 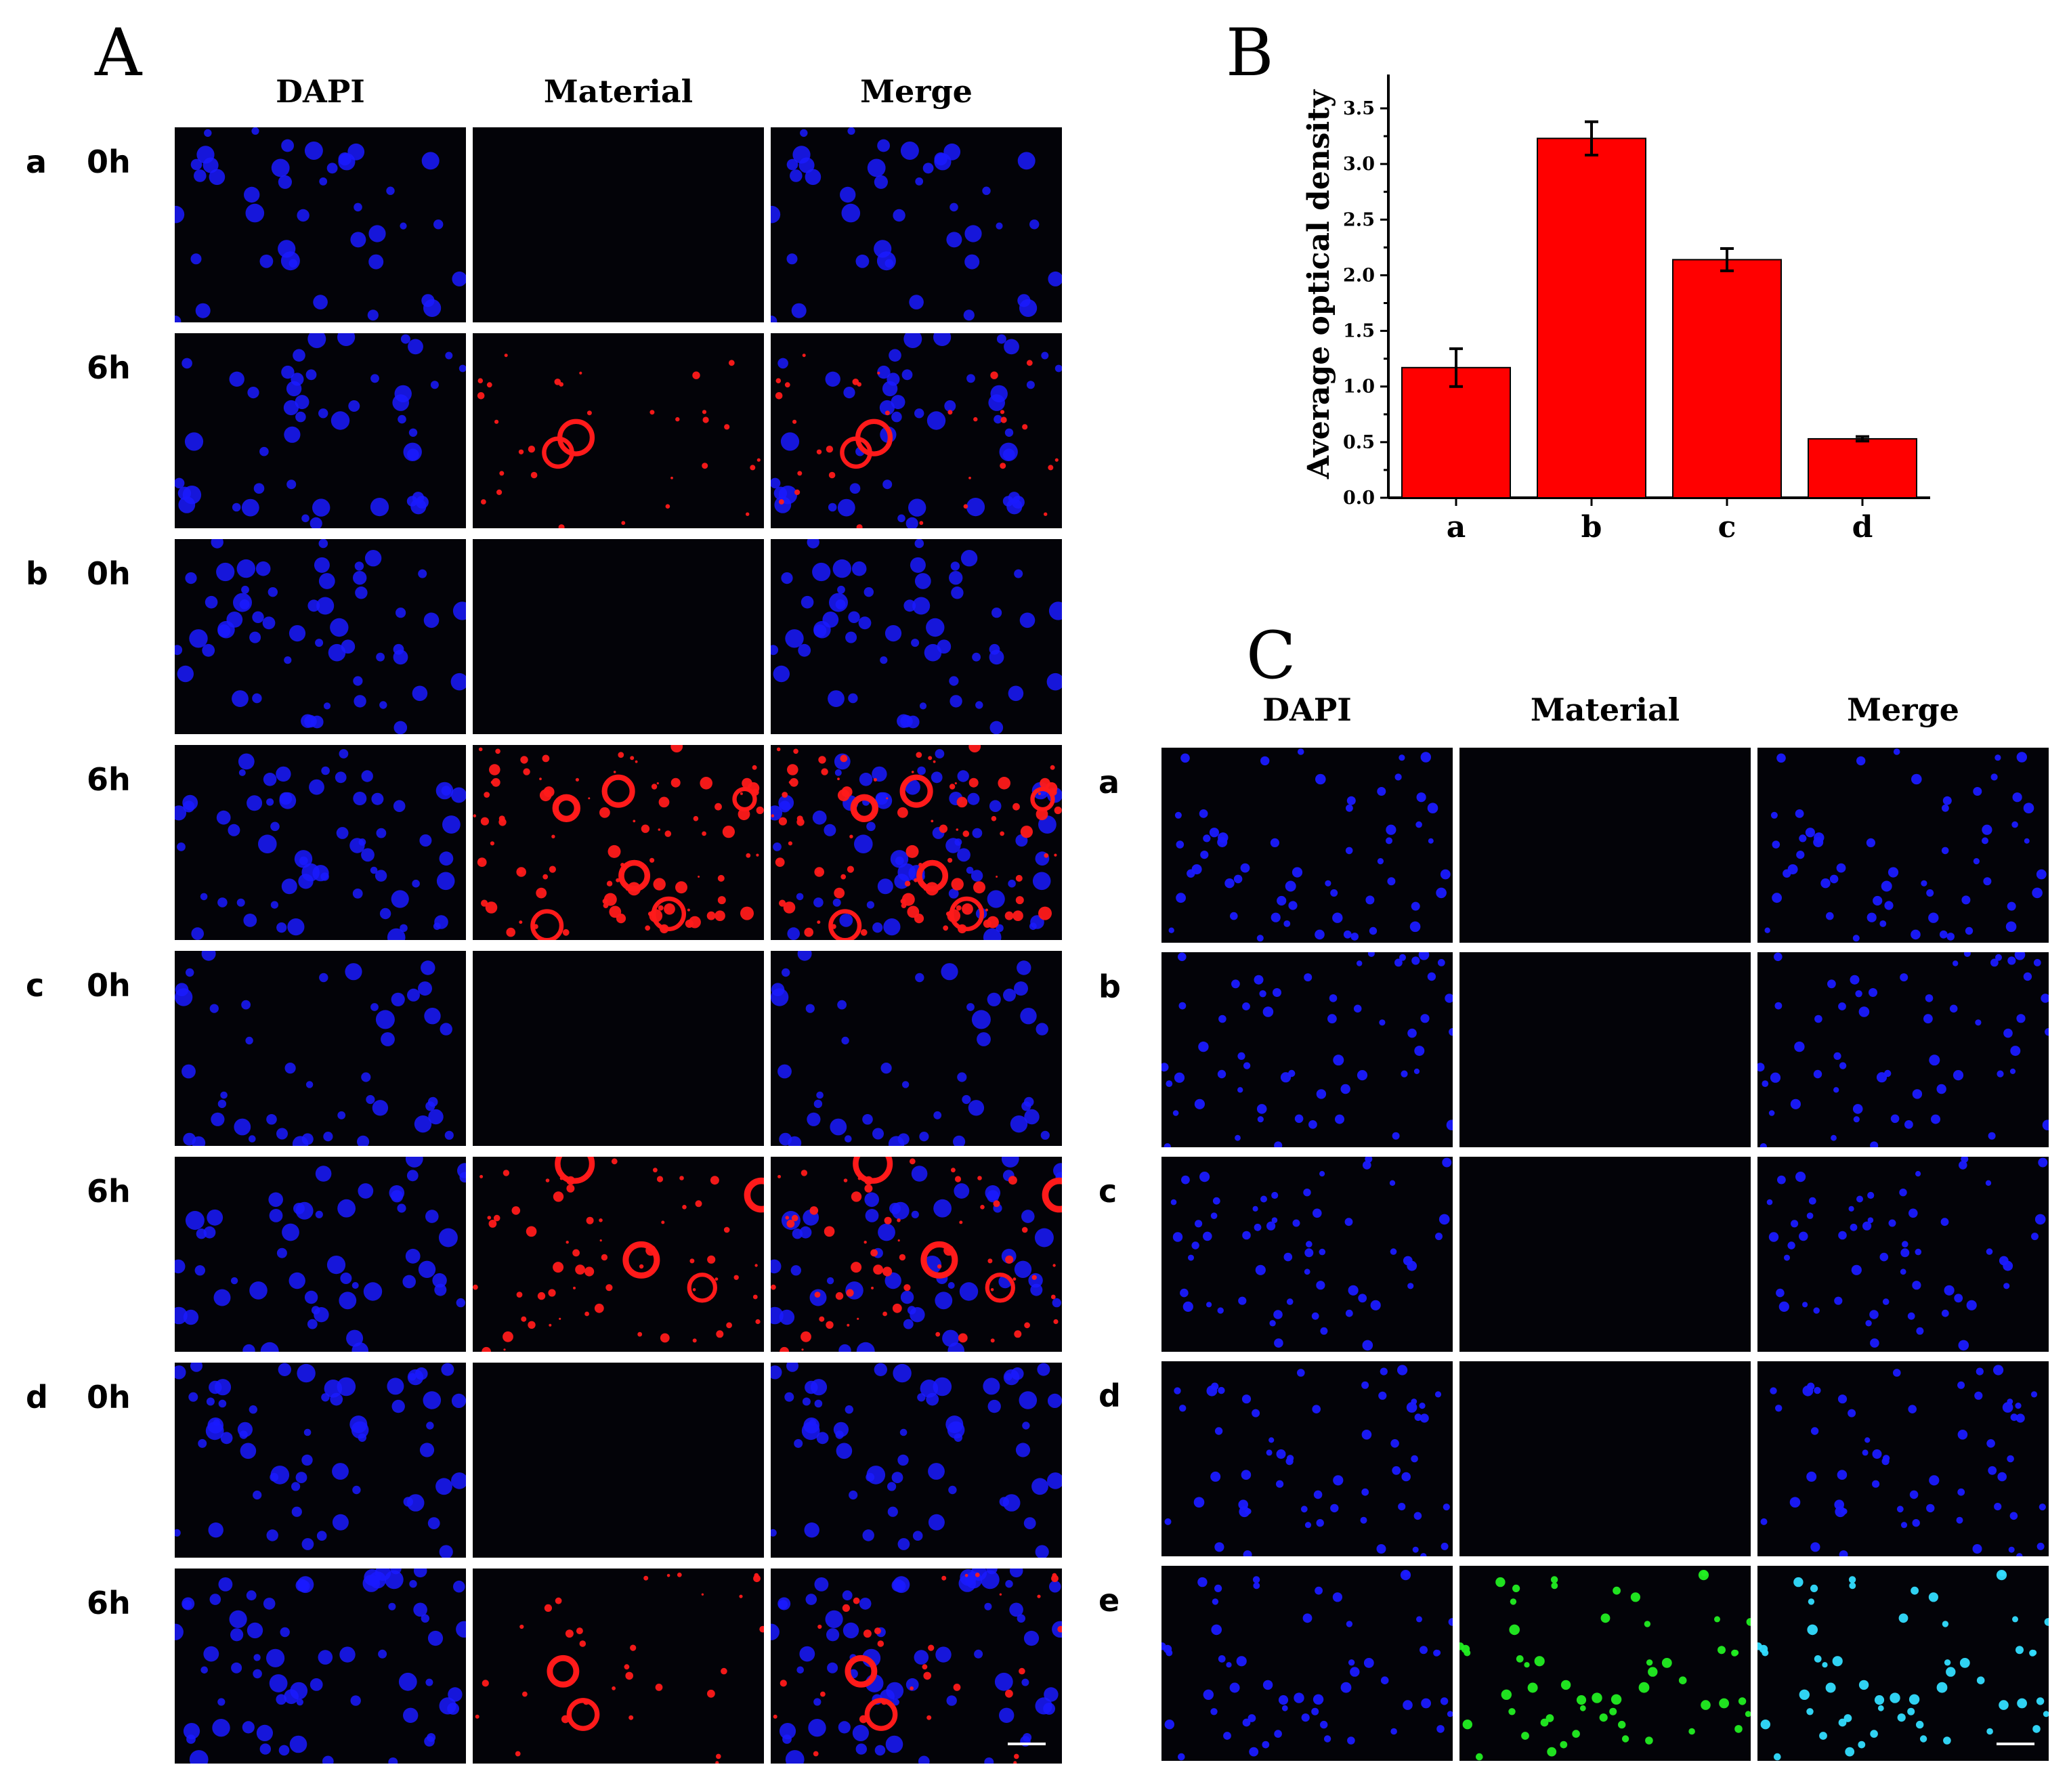 I want to click on chart-x-tick-label: a, so click(x=1456, y=527).